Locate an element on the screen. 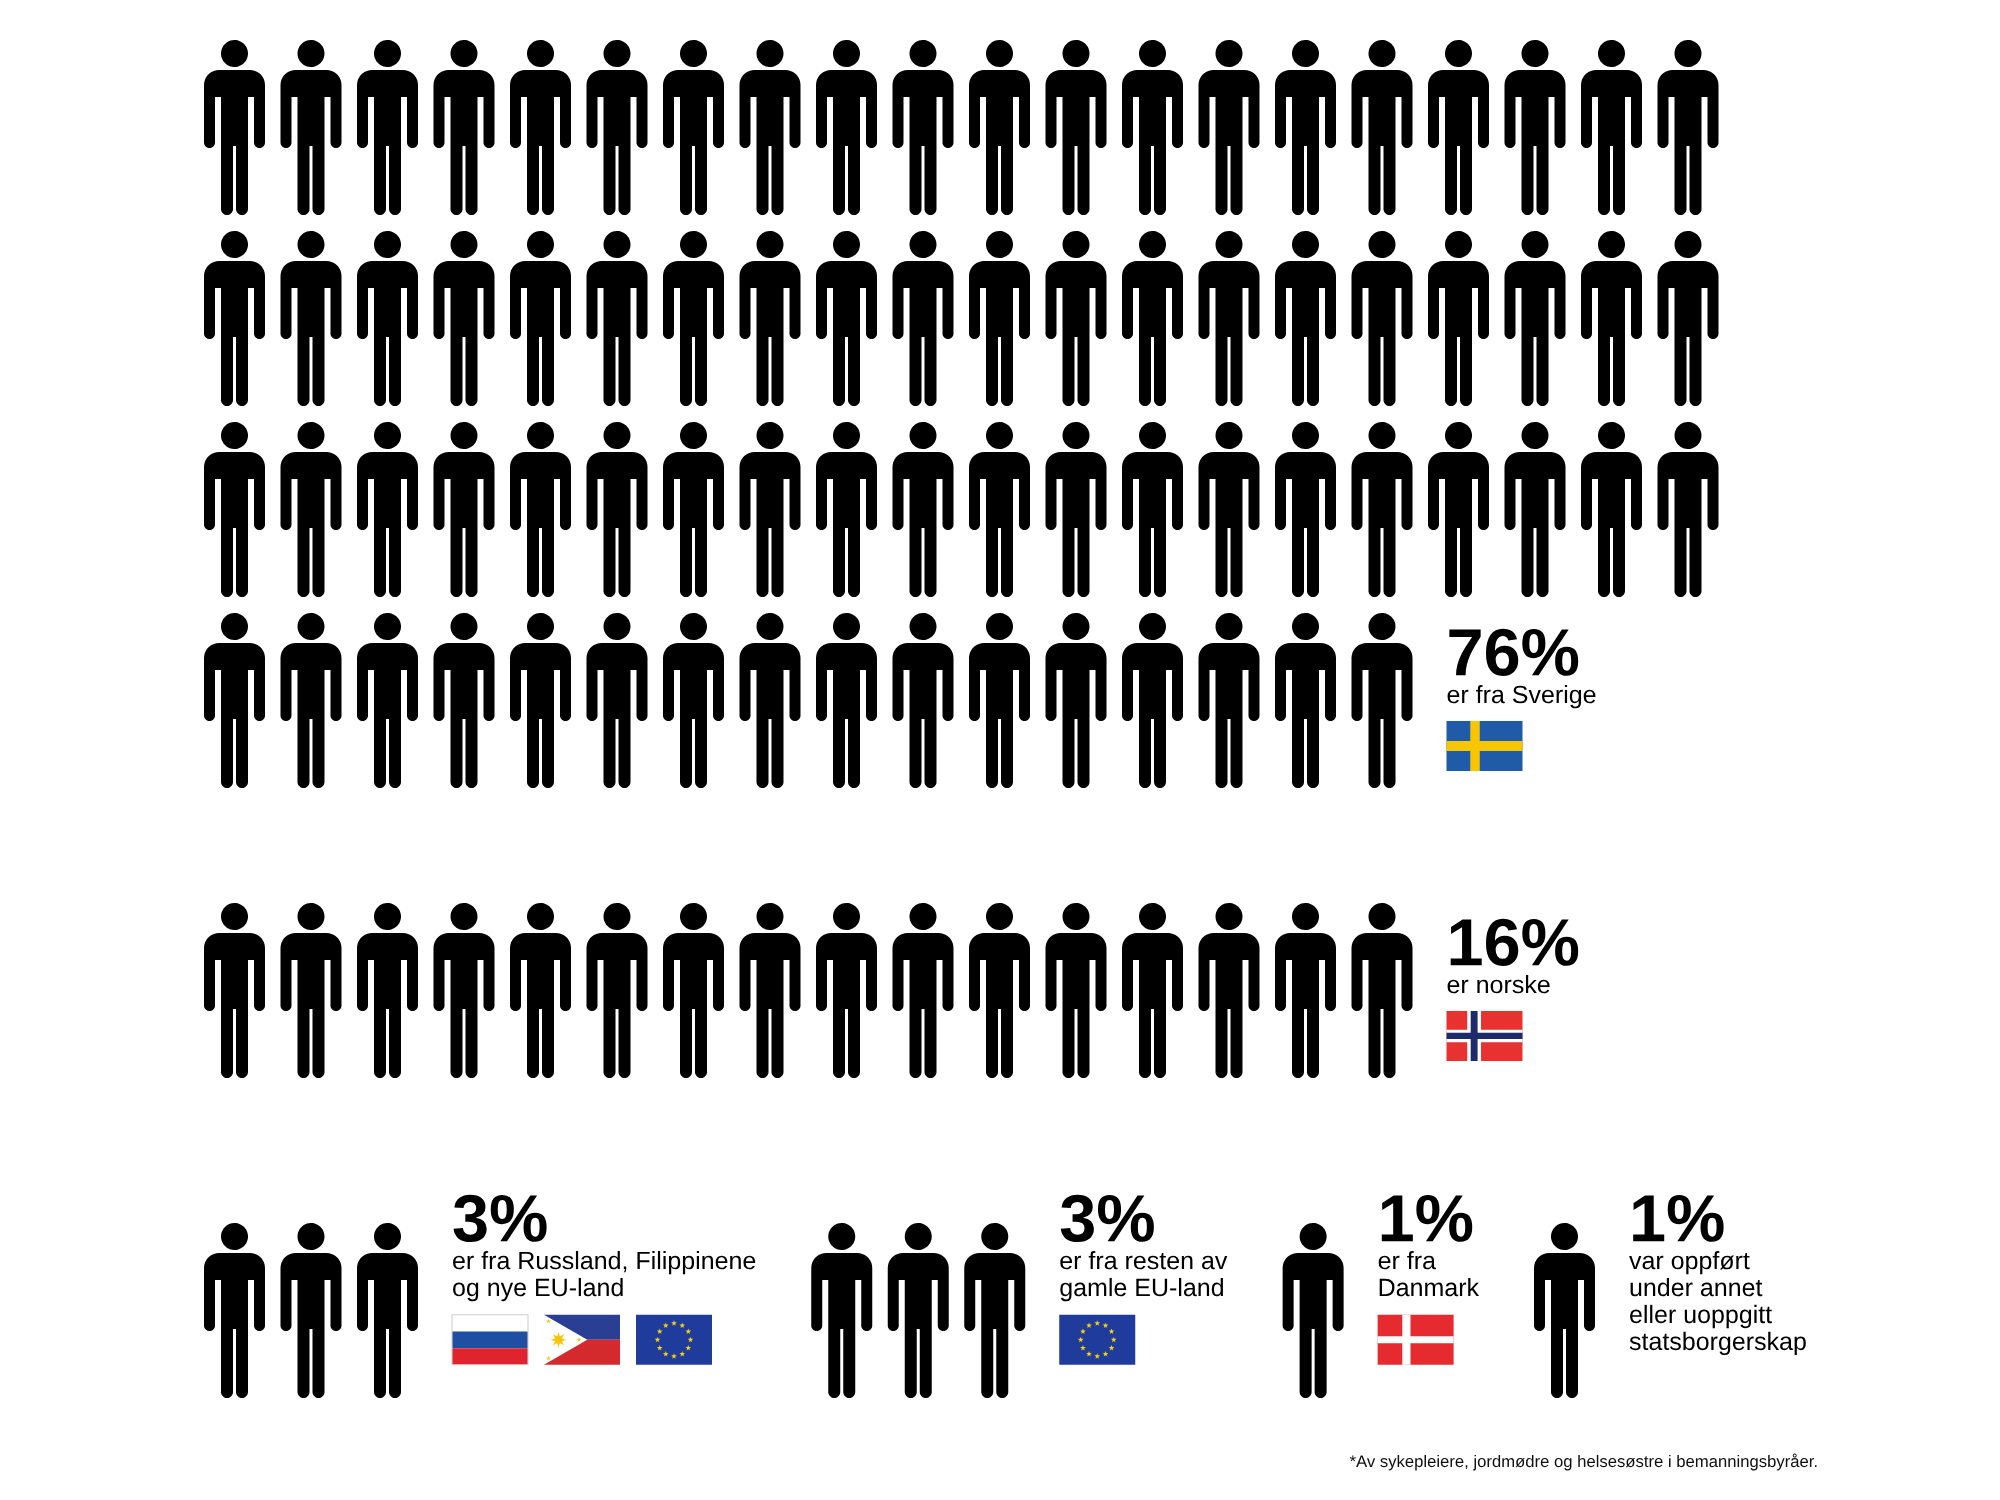 This screenshot has width=2000, height=1500. category-label: er fra Danmark is located at coordinates (1429, 1274).